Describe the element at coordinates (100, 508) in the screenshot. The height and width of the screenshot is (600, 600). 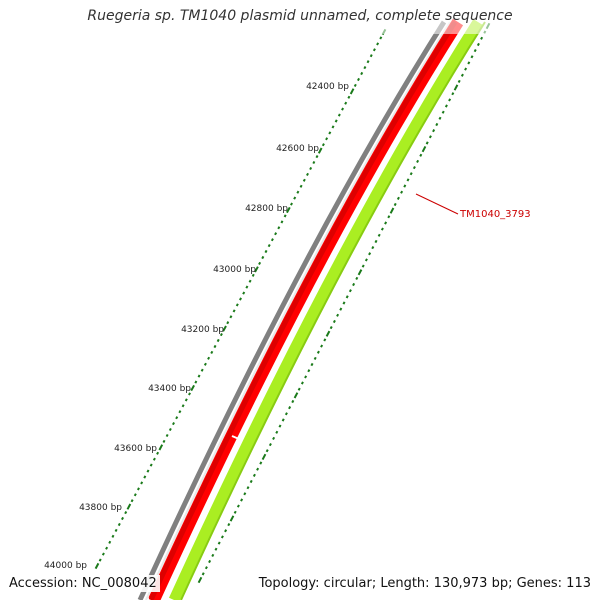
I see `tick-label: 43800 bp` at that location.